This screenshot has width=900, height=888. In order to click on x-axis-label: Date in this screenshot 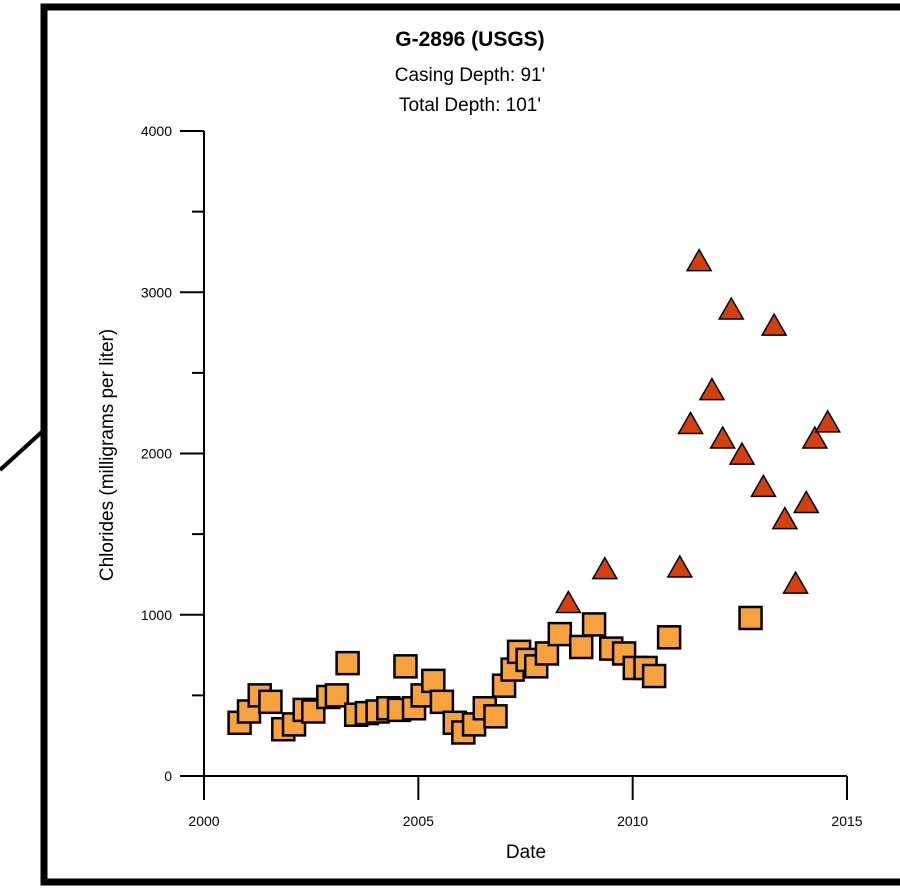, I will do `click(526, 852)`.